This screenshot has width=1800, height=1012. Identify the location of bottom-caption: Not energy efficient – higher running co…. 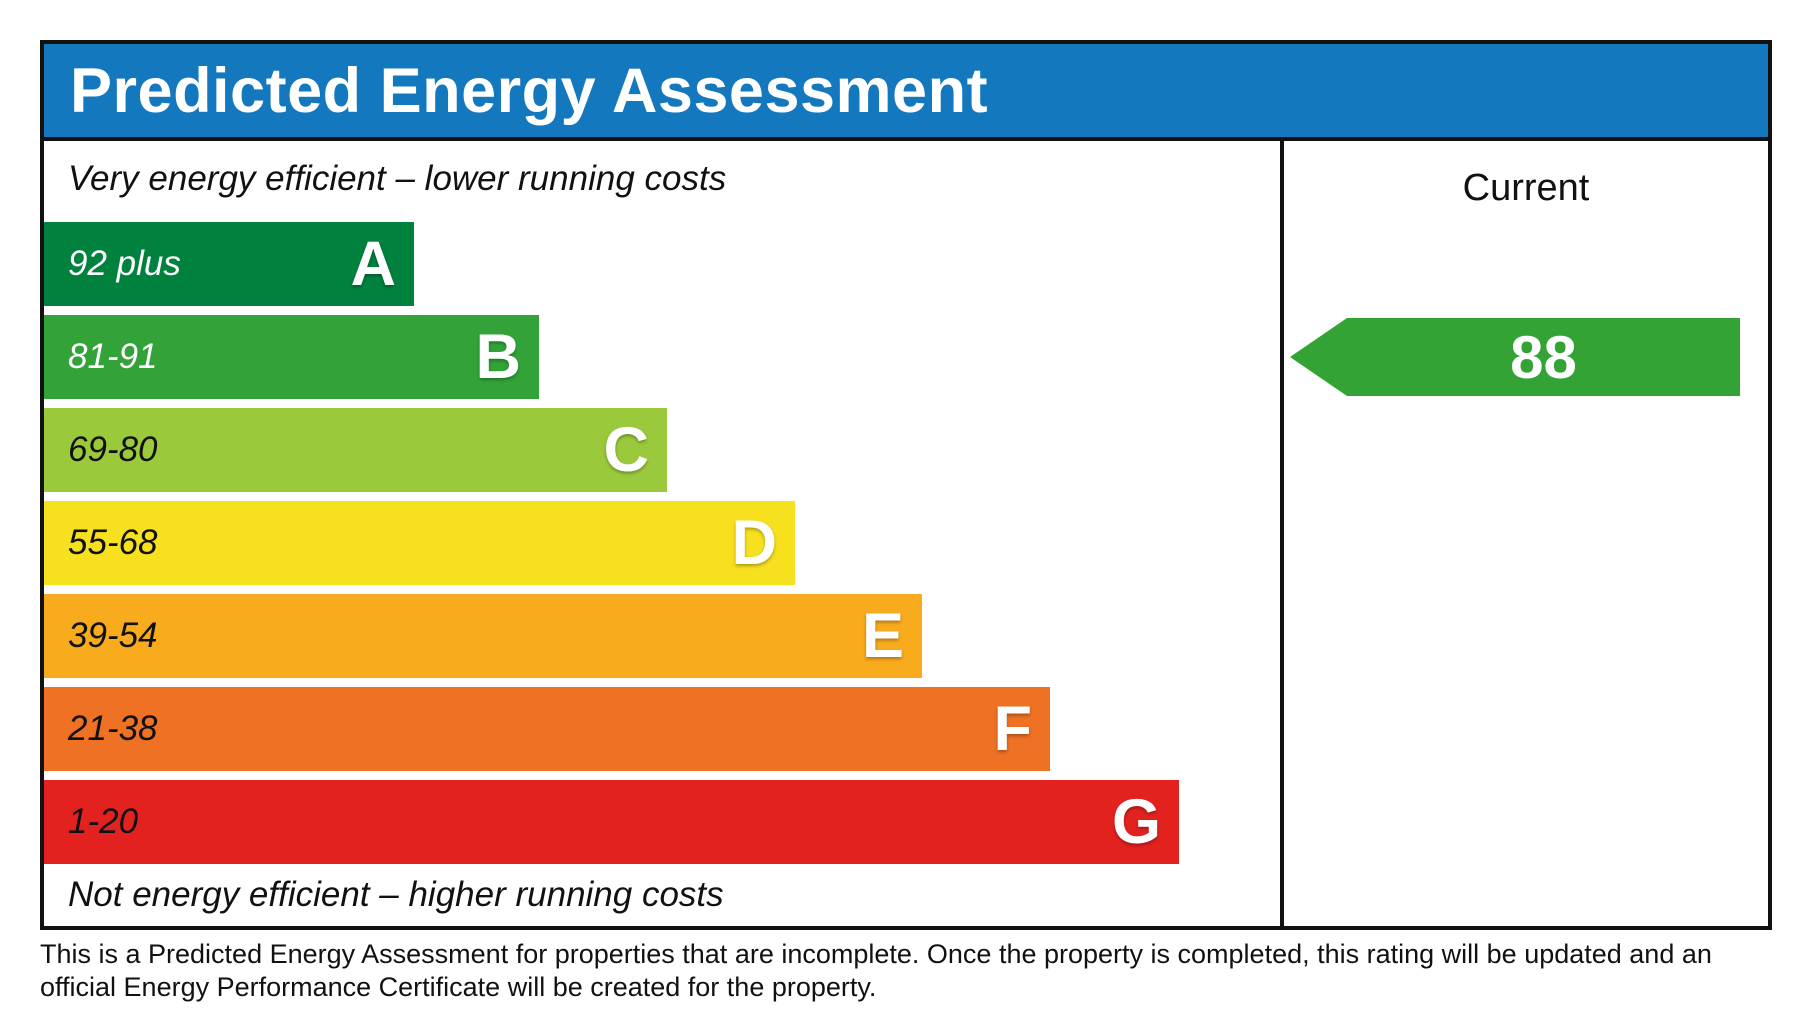
(396, 894).